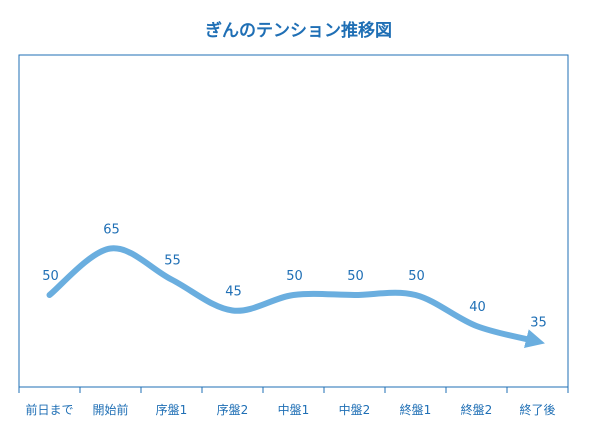 Image resolution: width=597 pixels, height=440 pixels. Describe the element at coordinates (172, 409) in the screenshot. I see `x-tick-label: 序盤1` at that location.